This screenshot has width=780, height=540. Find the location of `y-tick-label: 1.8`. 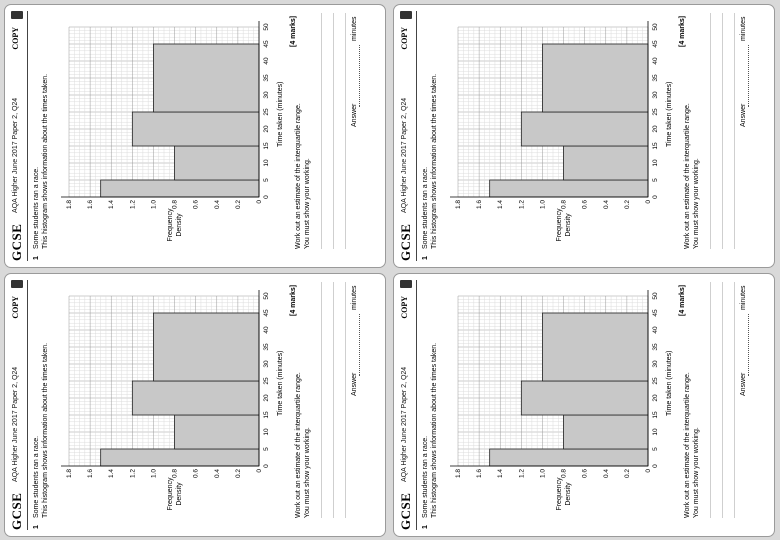

y-tick-label: 1.8 is located at coordinates (69, 204).